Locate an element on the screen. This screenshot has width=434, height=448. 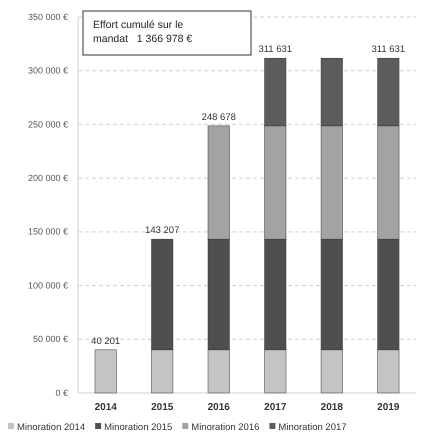
legend-label: Minoration 2014 is located at coordinates (51, 427).